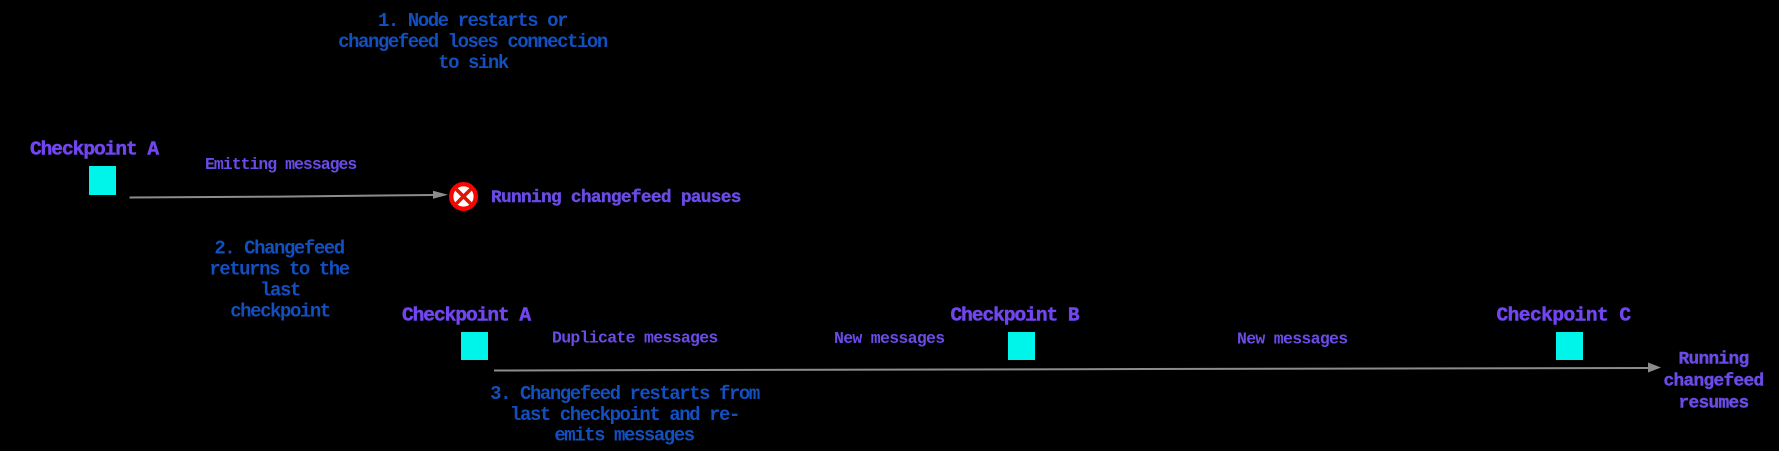 The height and width of the screenshot is (451, 1779). I want to click on svg-text: 2. Changefeed, so click(279, 248).